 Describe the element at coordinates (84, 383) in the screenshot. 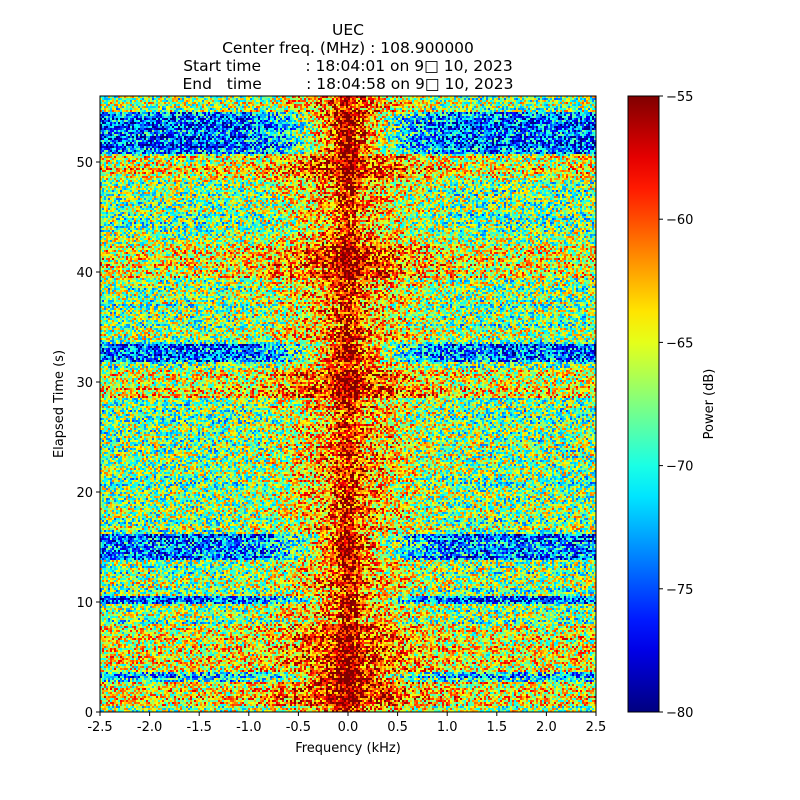

I see `y-tick-label: 30` at that location.